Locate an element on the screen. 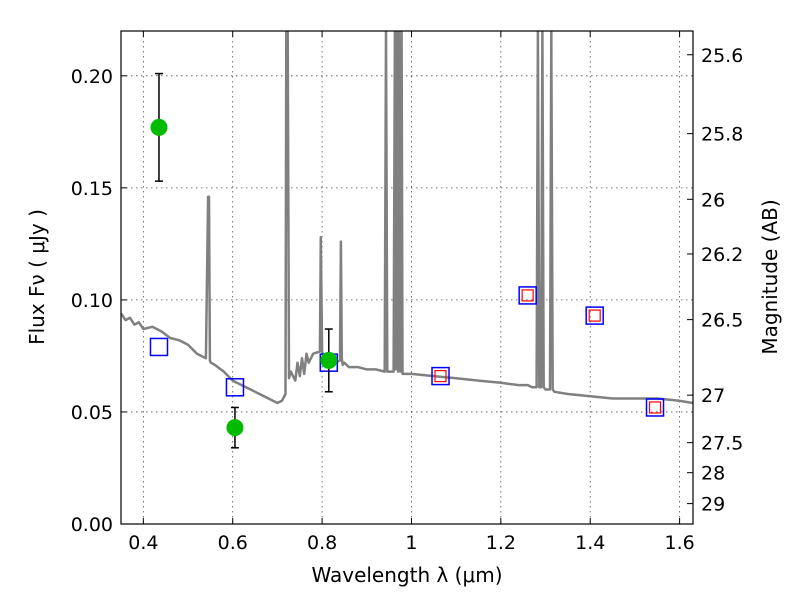  x-tick-label: 1.6 is located at coordinates (679, 543).